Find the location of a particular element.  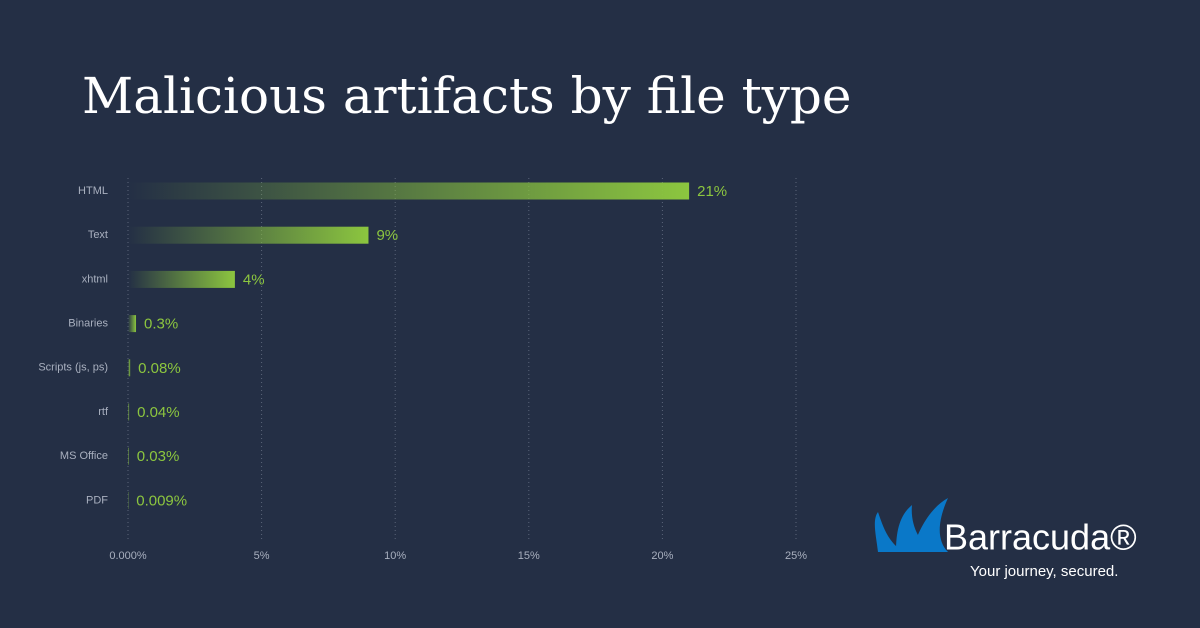

chart-title: Malicious artifacts by file type is located at coordinates (467, 96).